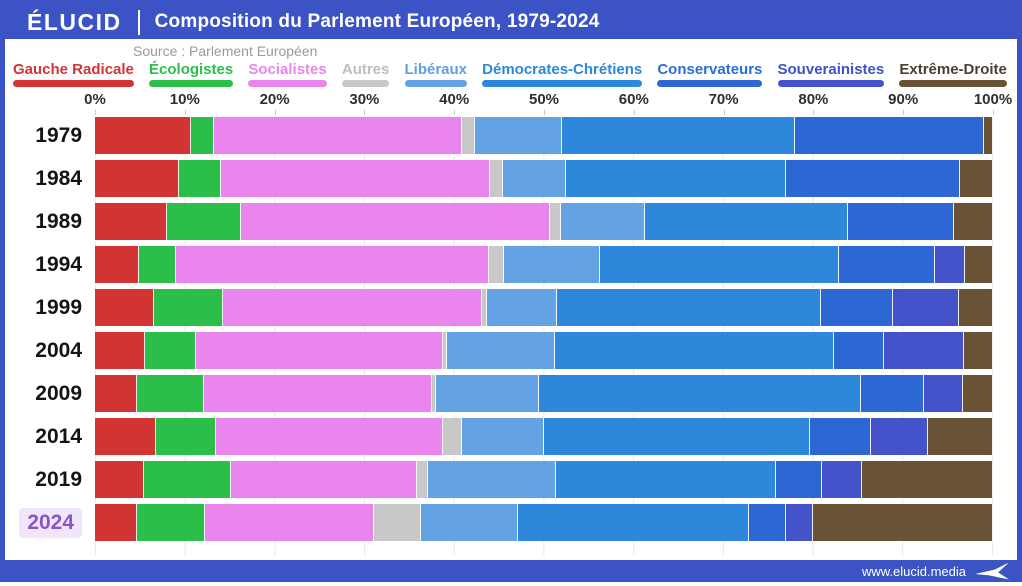 This screenshot has height=586, width=1022. Describe the element at coordinates (73, 69) in the screenshot. I see `legend-label: Gauche Radicale` at that location.